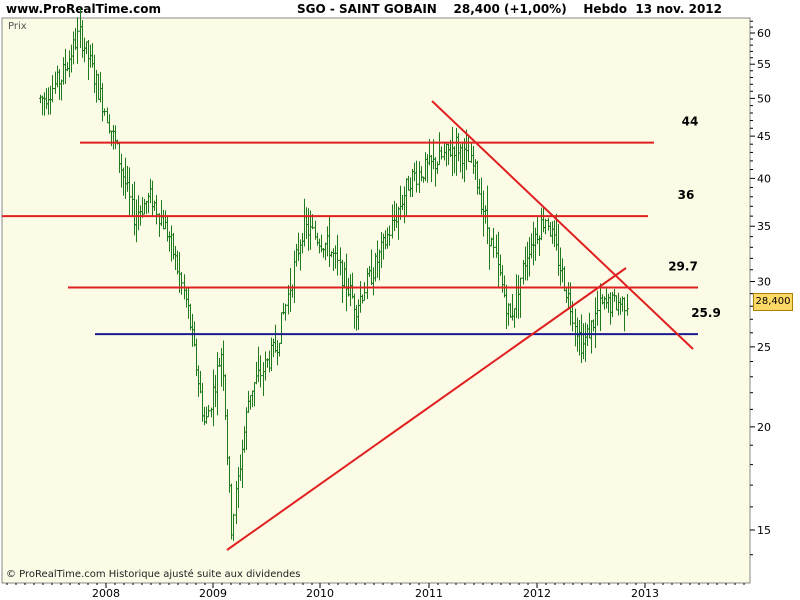  What do you see at coordinates (764, 64) in the screenshot?
I see `y-tick-label: 55` at bounding box center [764, 64].